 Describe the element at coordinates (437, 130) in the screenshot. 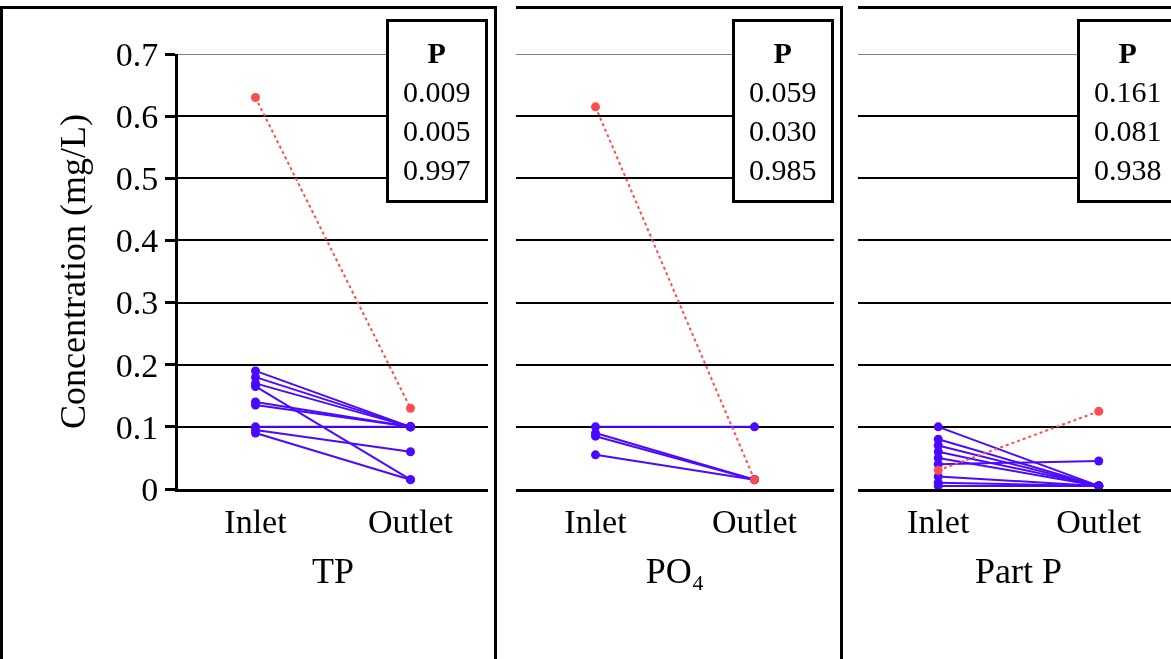

I see `annotation: 0.005` at that location.